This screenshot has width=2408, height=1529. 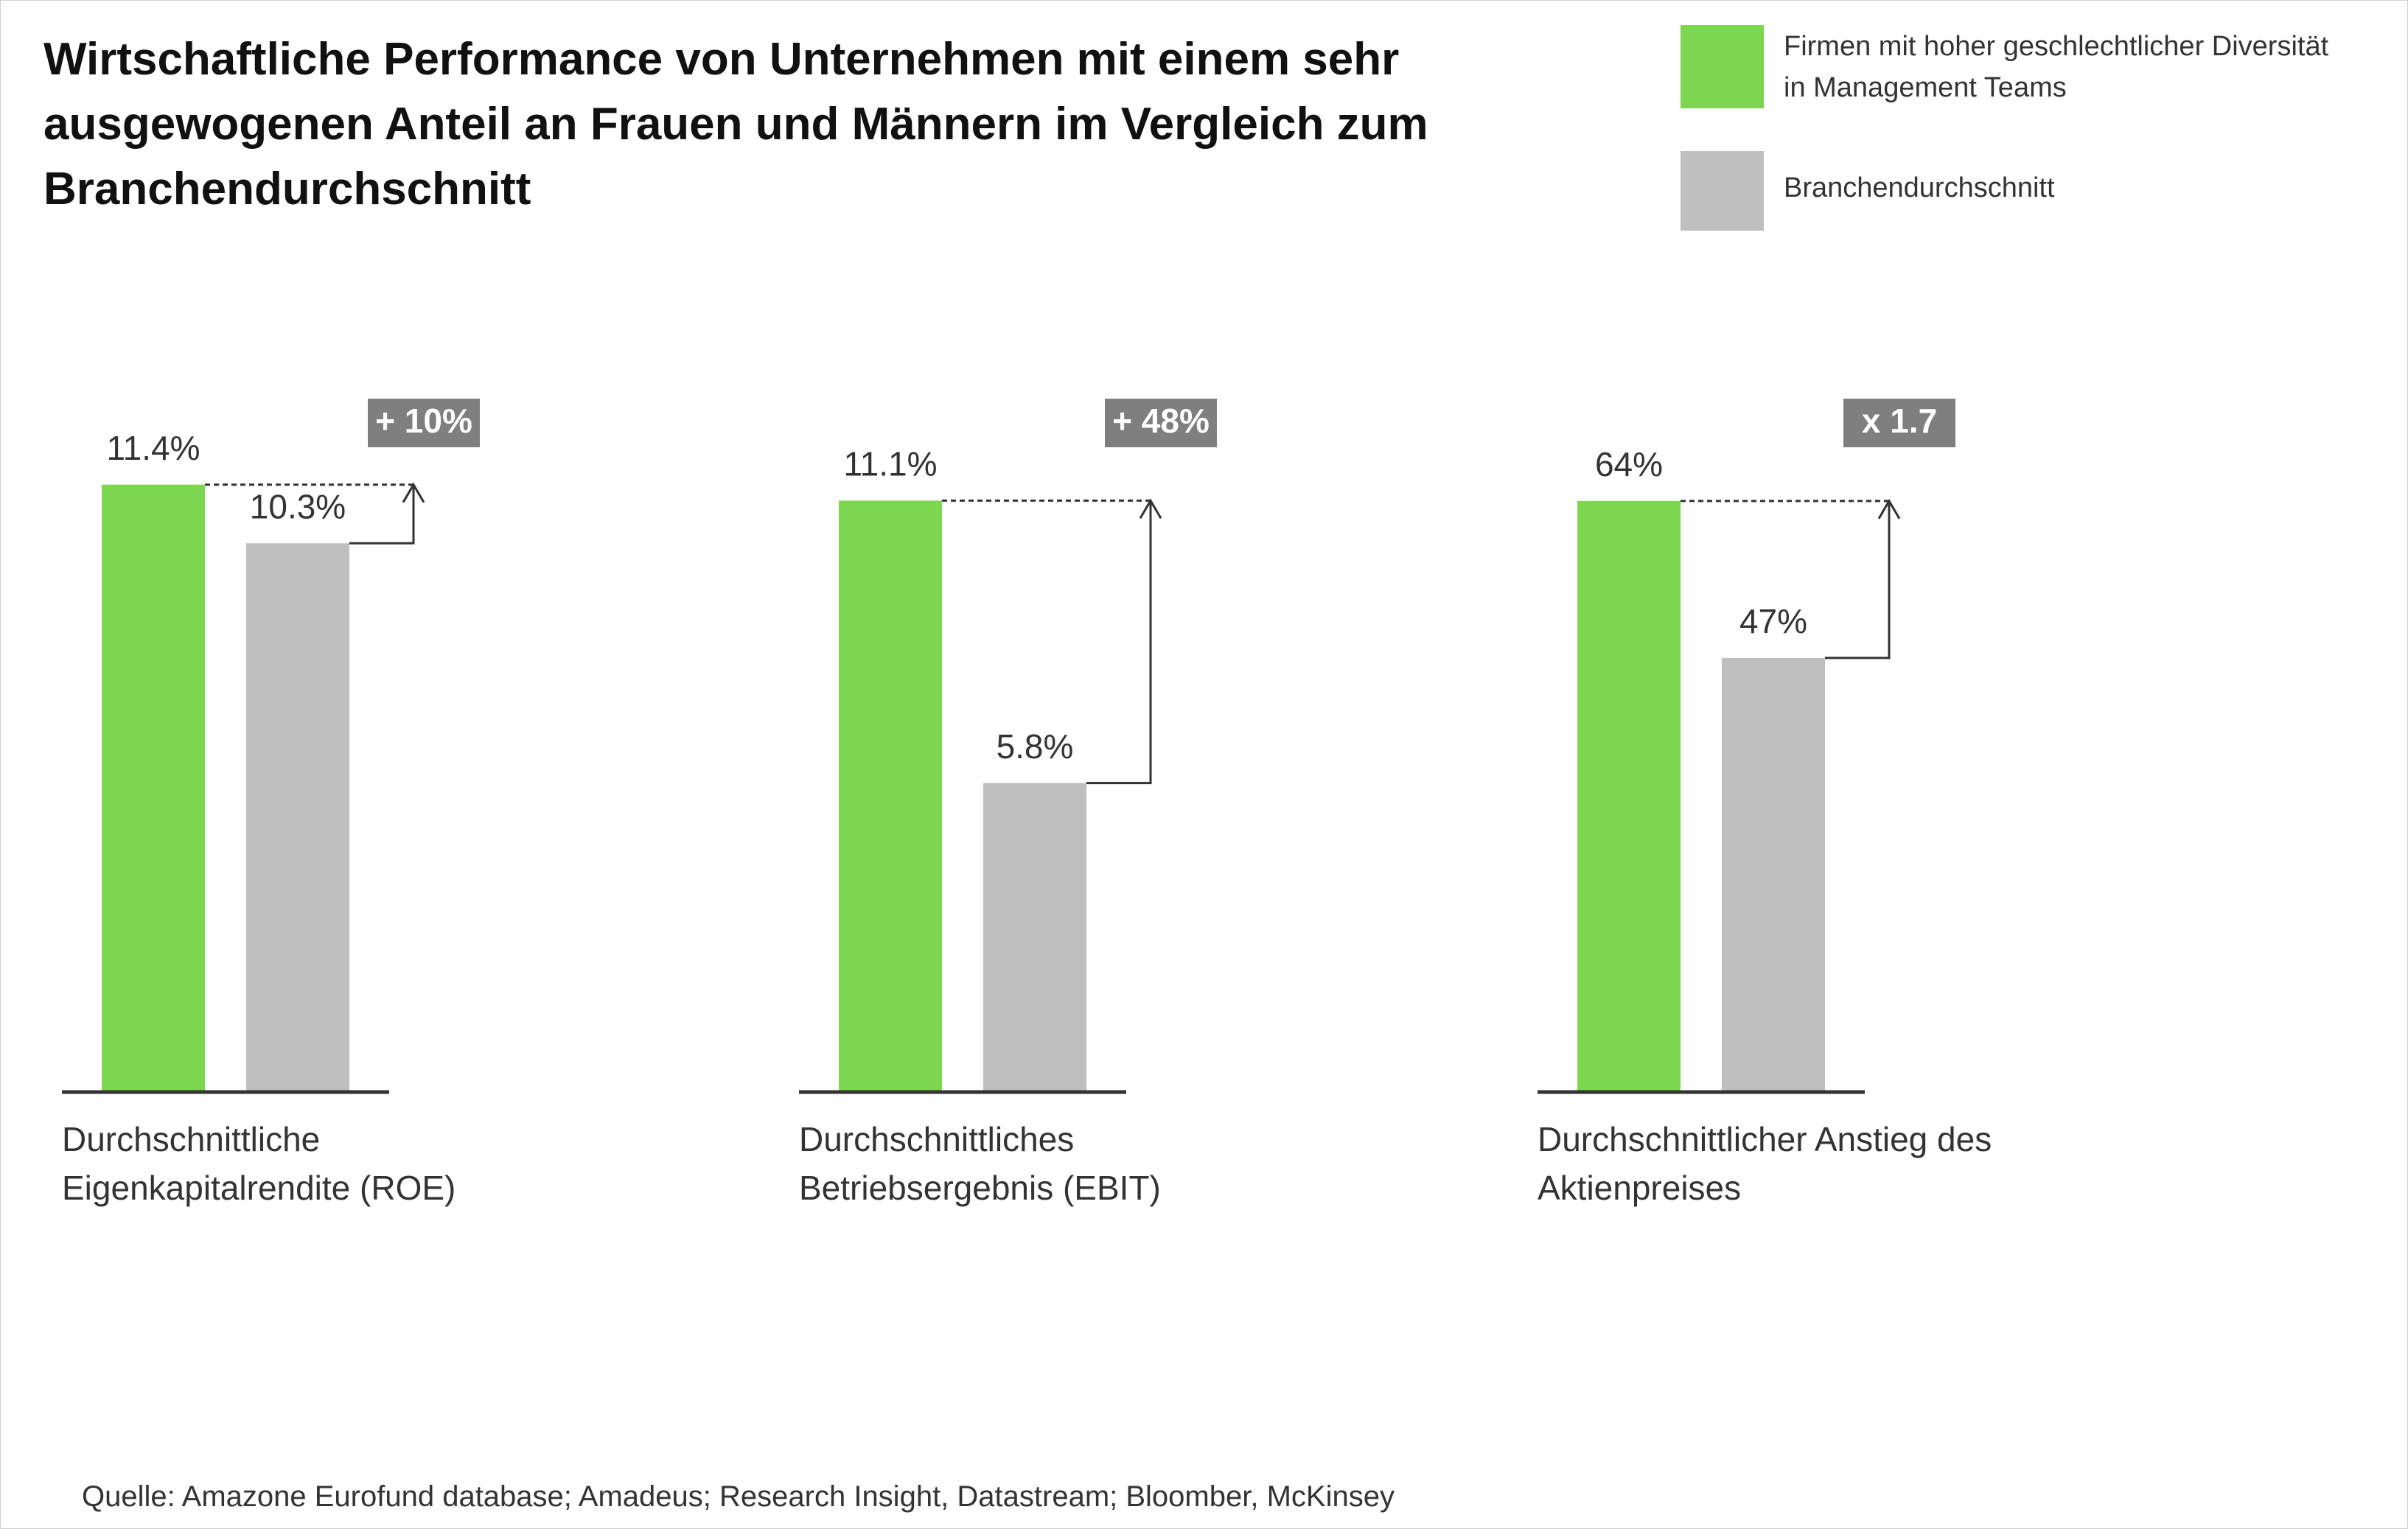 I want to click on legend-label: Branchendurchschnitt, so click(x=1919, y=187).